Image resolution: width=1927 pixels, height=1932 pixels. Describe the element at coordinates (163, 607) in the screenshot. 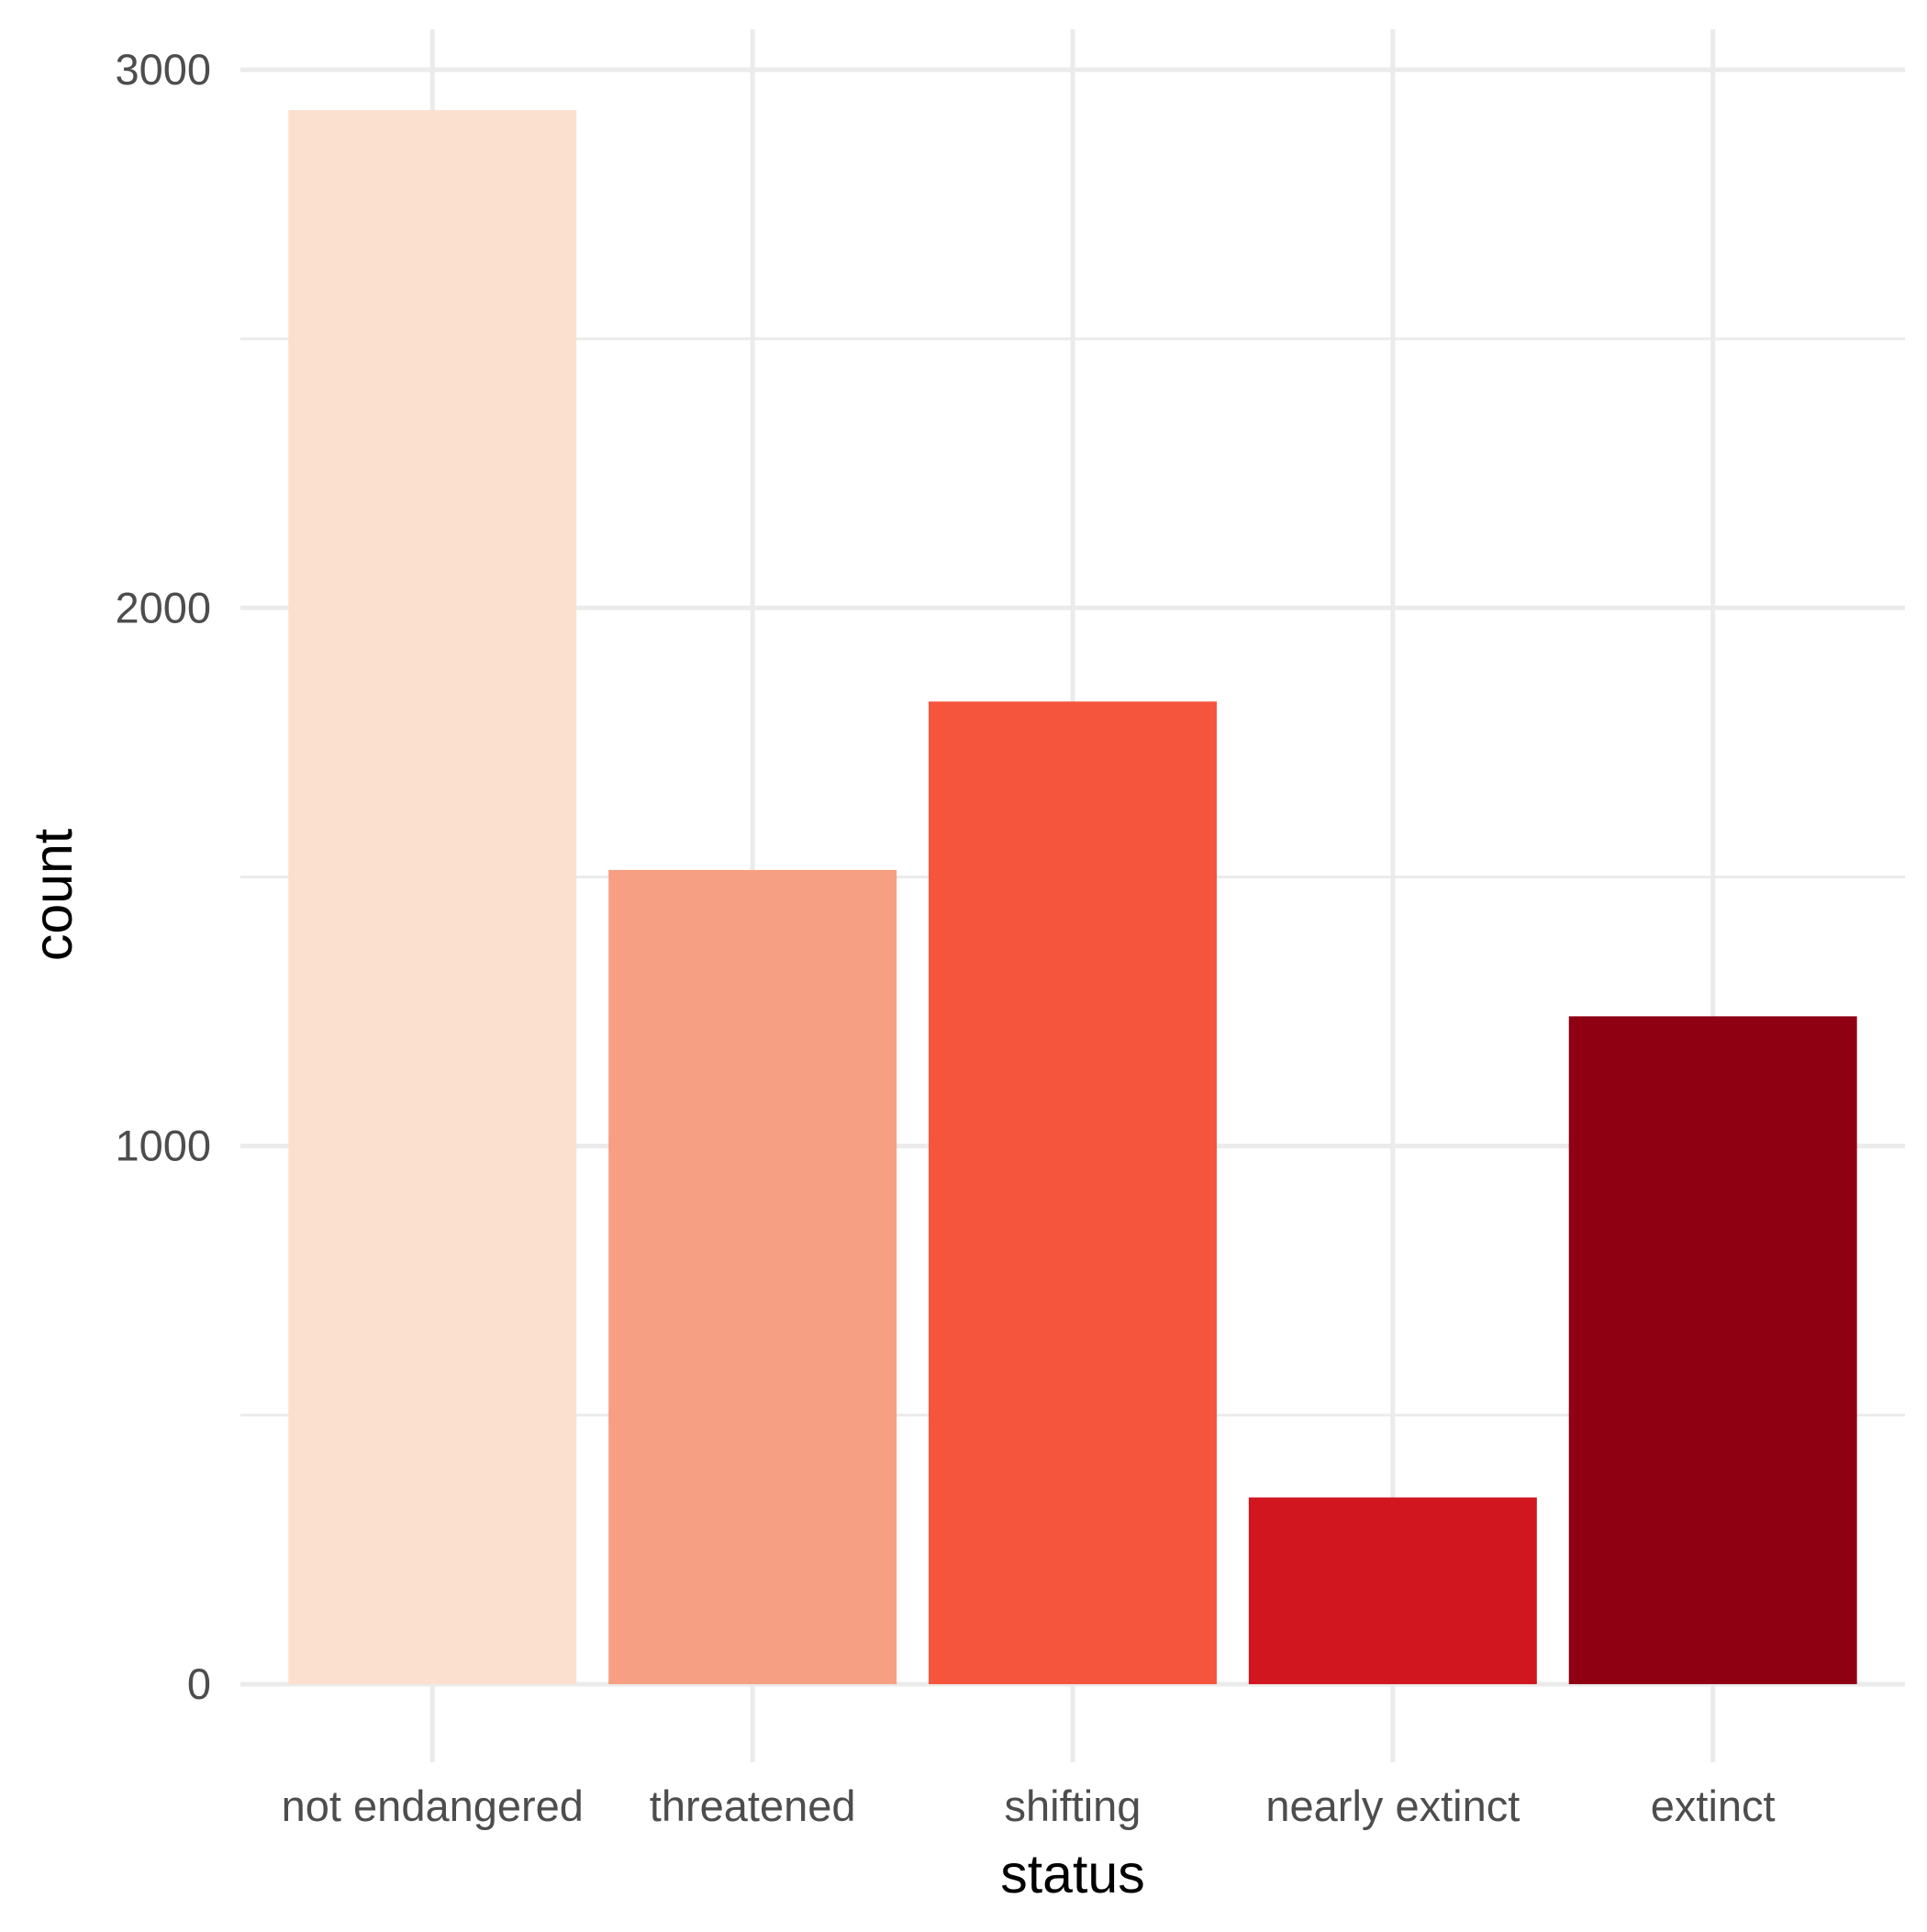

I see `y-tick-label: 2000` at that location.